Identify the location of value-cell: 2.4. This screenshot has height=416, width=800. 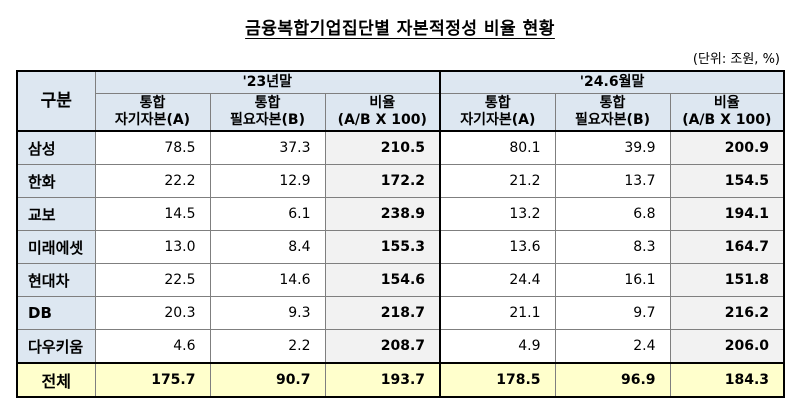
(612, 346).